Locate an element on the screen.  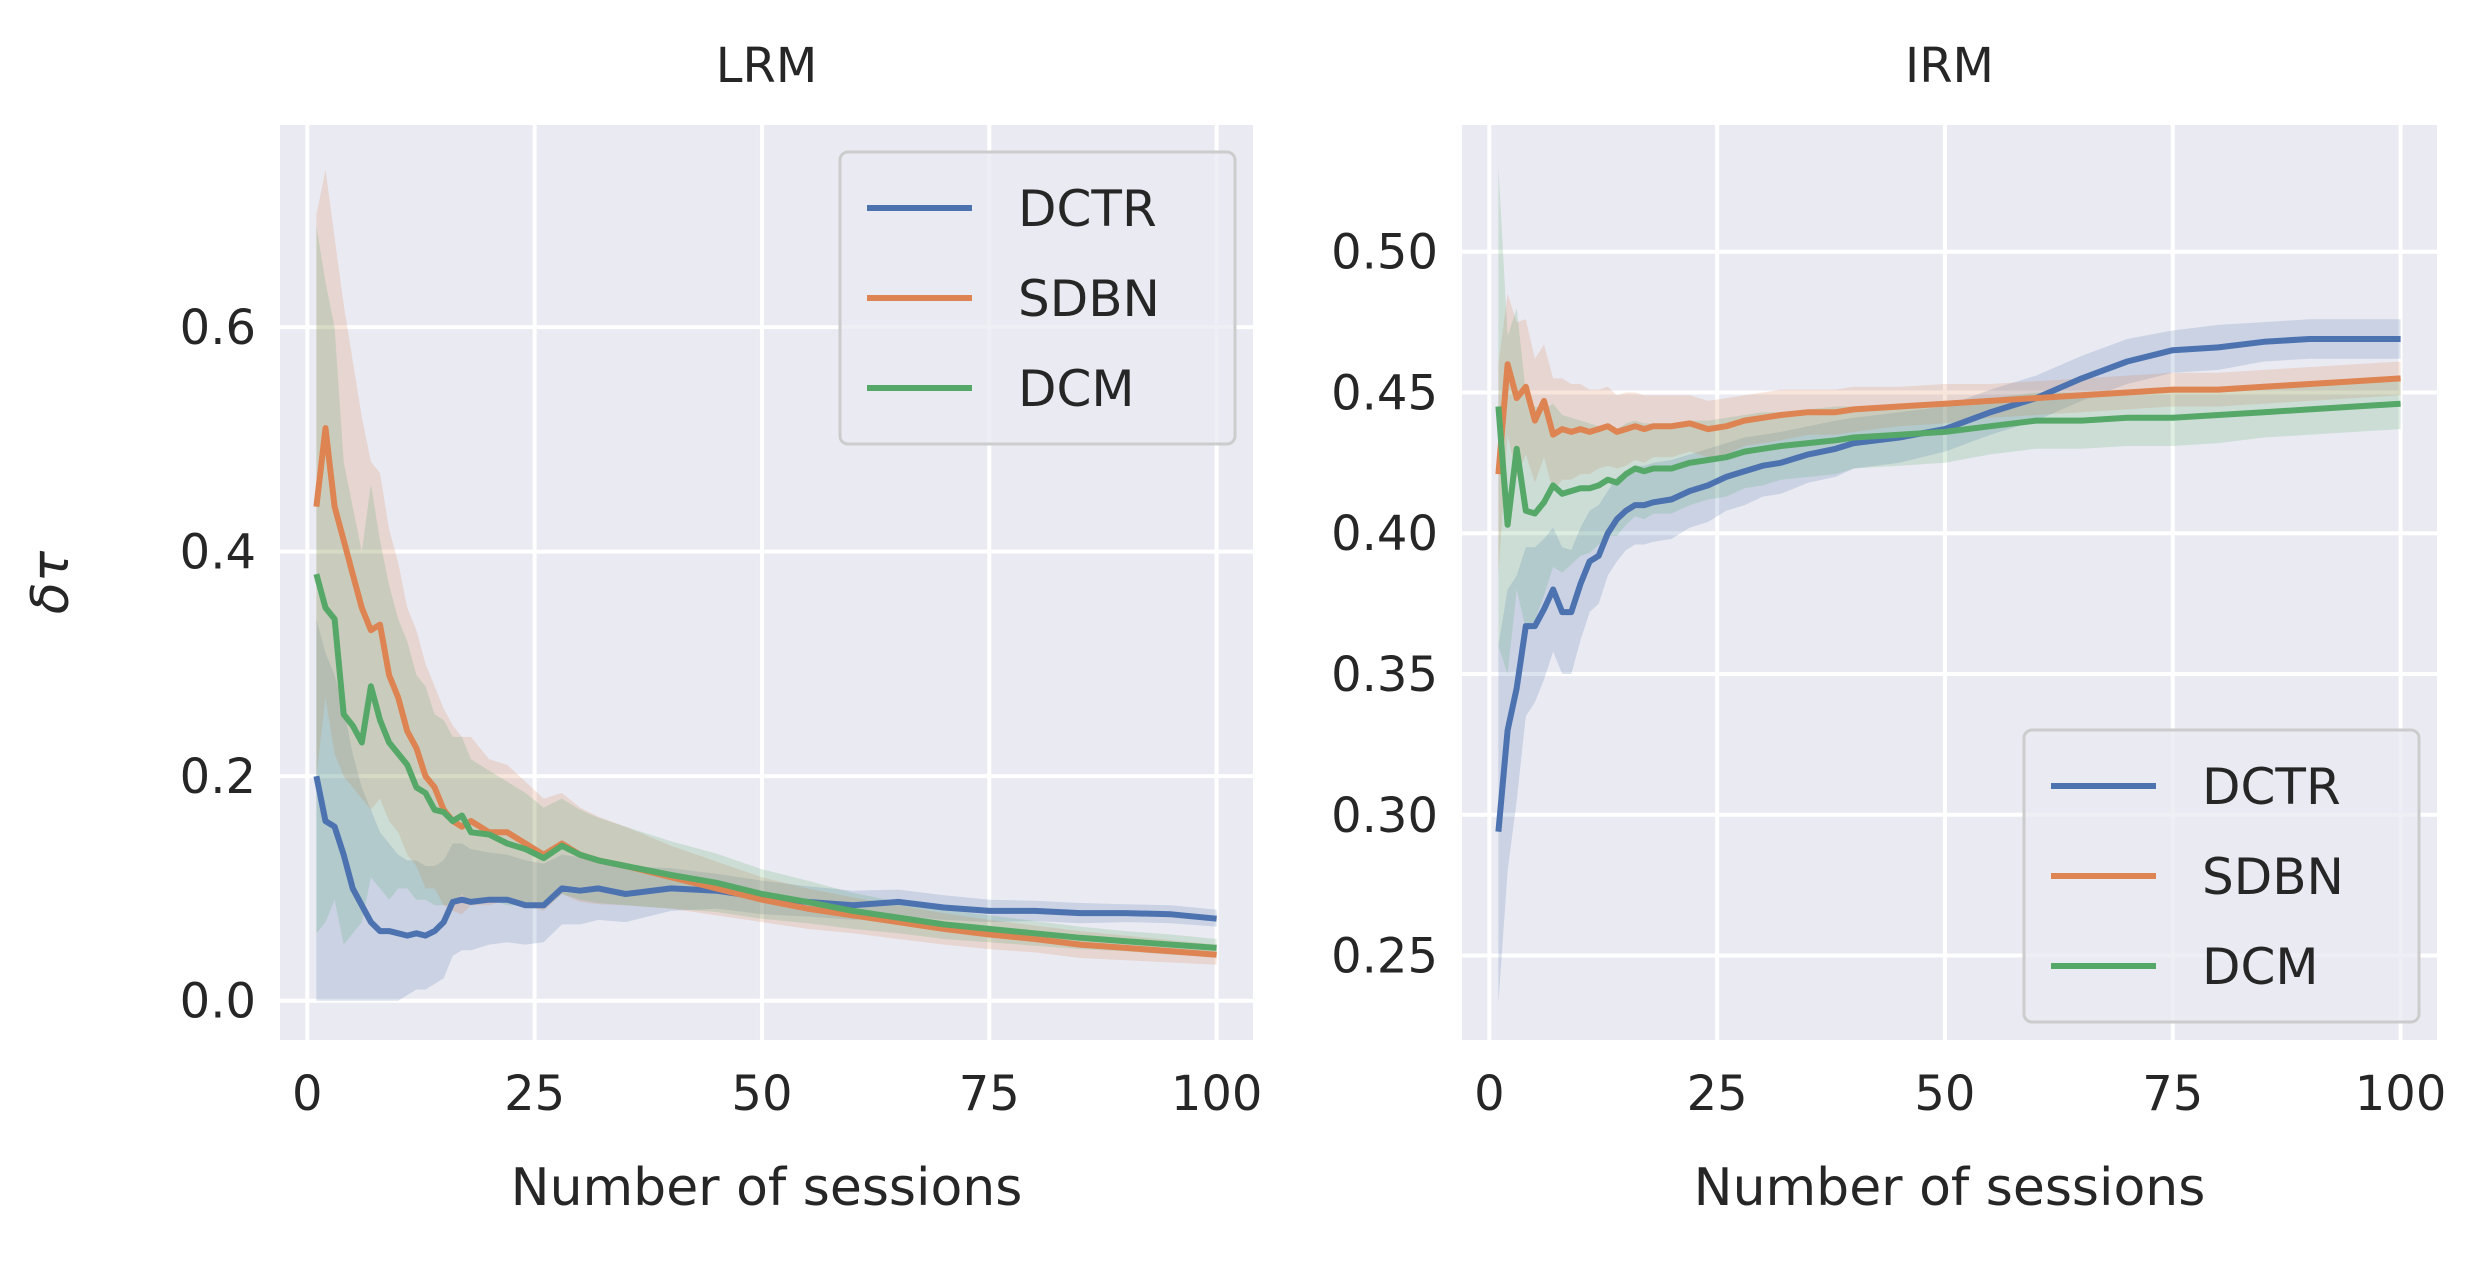
subplot-title: LRM is located at coordinates (767, 66).